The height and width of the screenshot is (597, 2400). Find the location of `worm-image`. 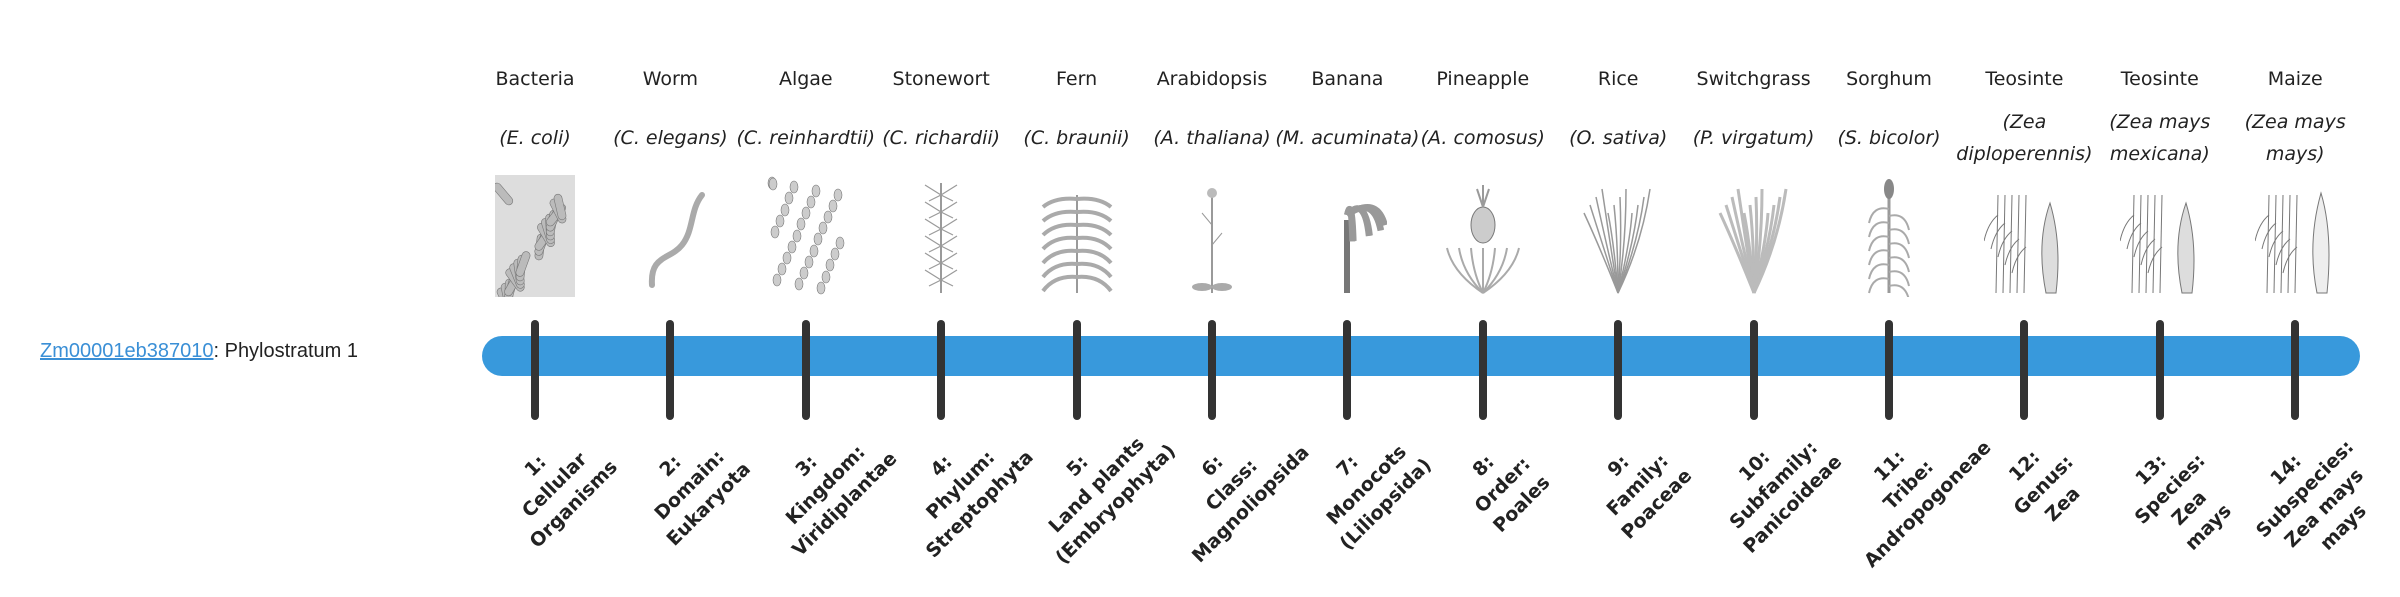

worm-image is located at coordinates (670, 236).